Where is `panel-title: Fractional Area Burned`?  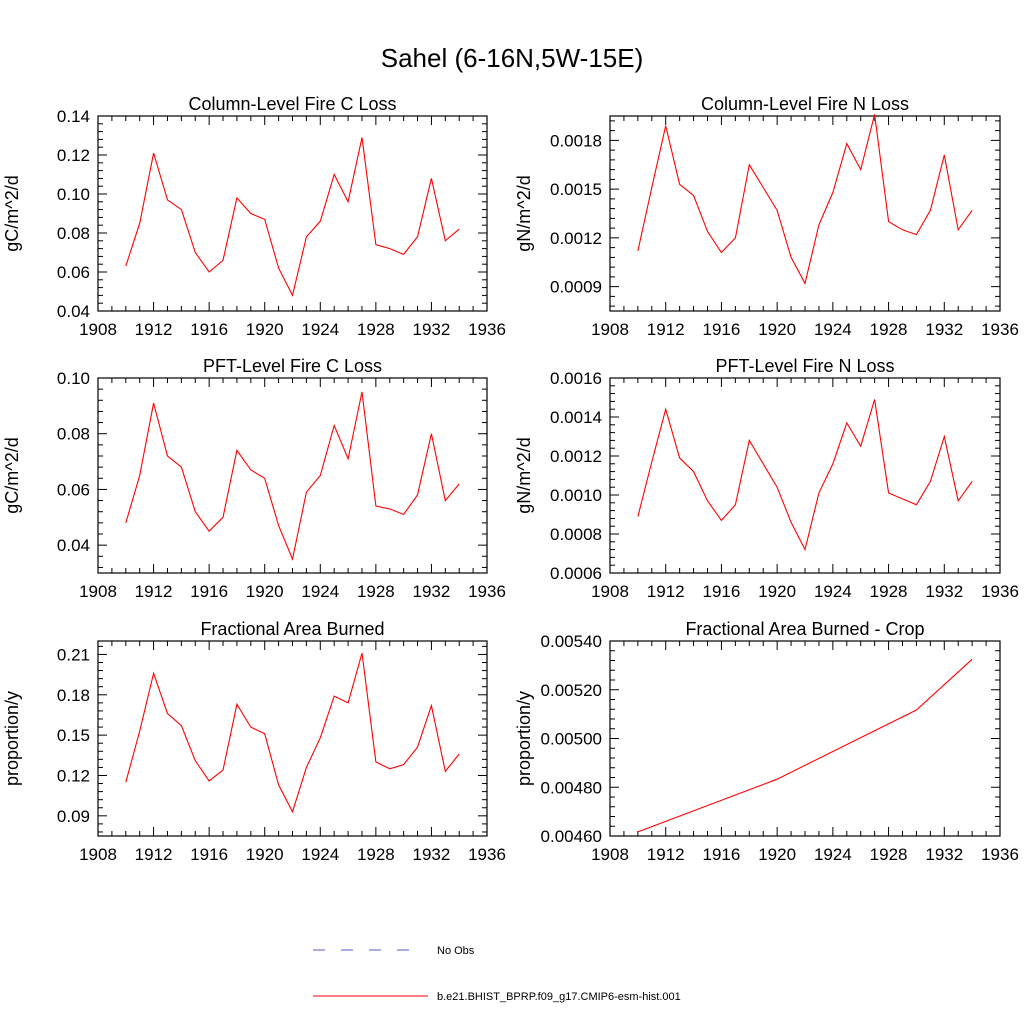
panel-title: Fractional Area Burned is located at coordinates (292, 629).